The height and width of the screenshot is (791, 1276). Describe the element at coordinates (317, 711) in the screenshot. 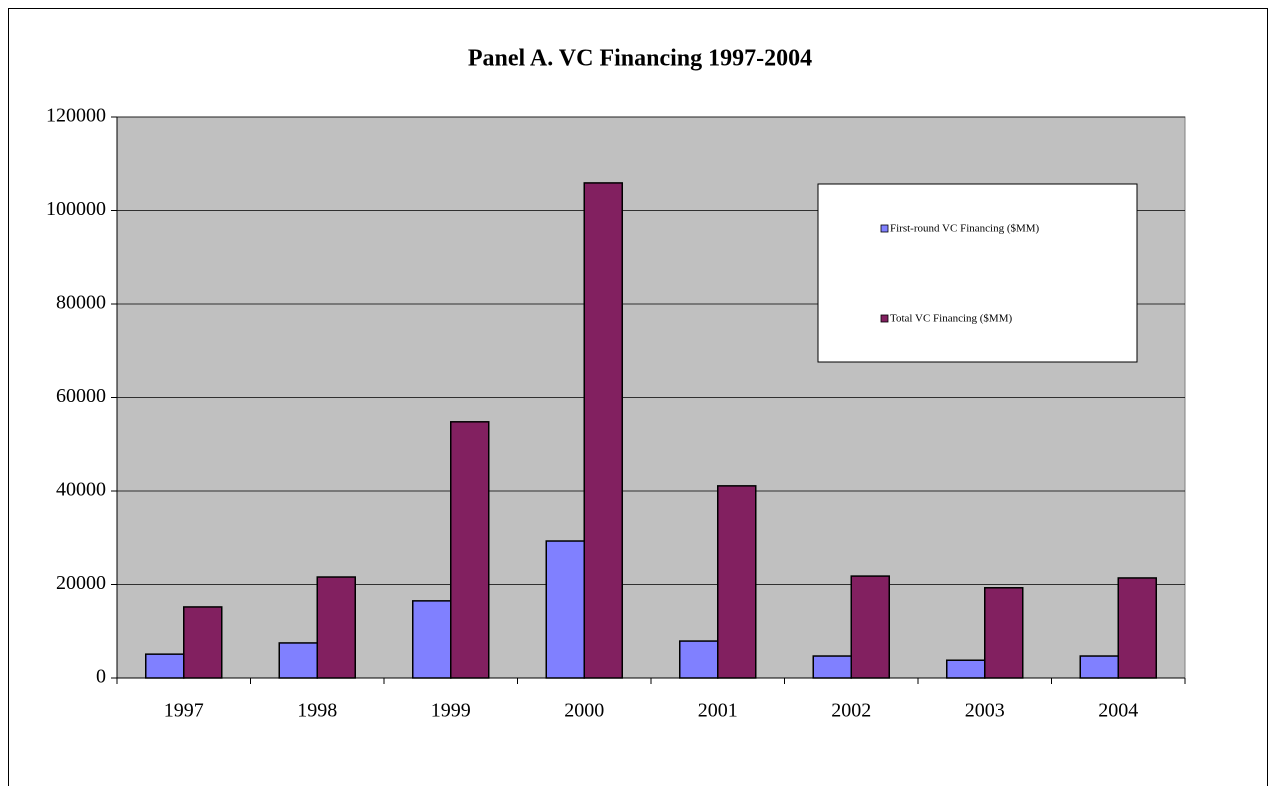

I see `x-tick-label: 1998` at that location.